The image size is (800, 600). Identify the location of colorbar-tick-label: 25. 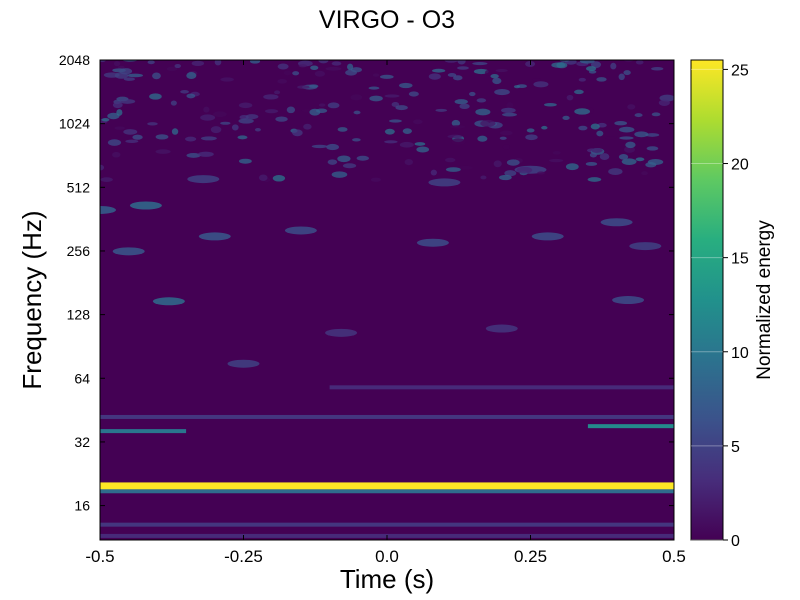
(740, 70).